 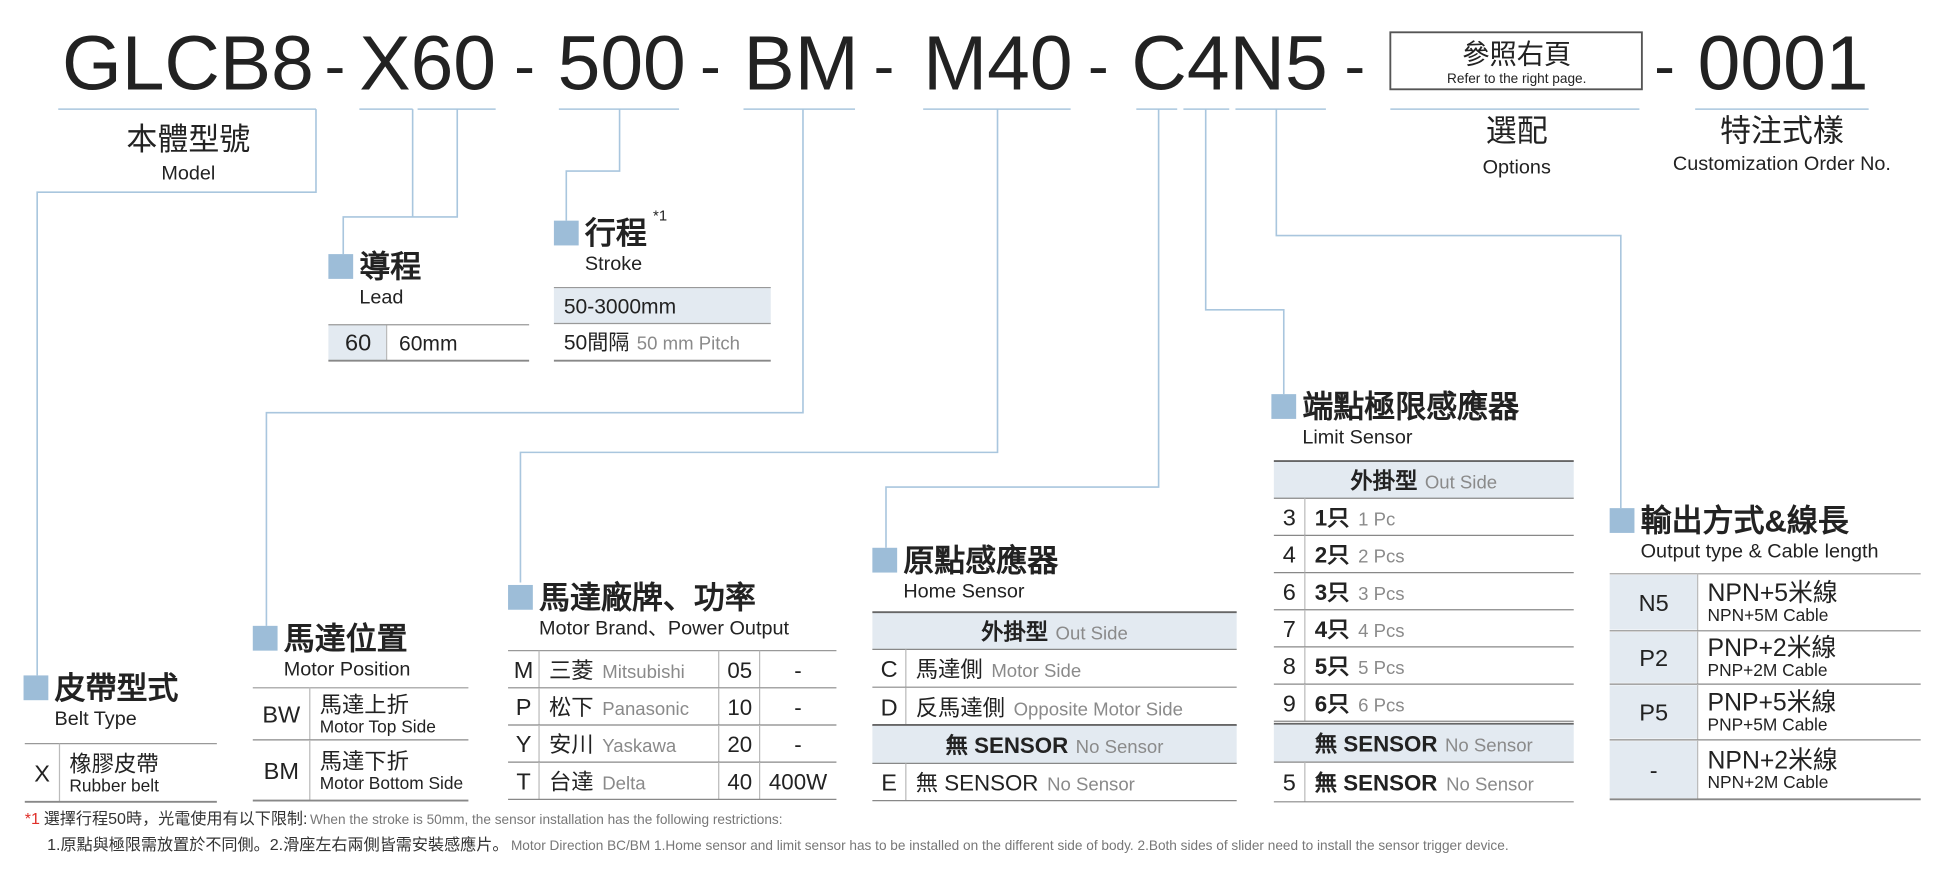 I want to click on row-label-part: Panasonic, so click(x=645, y=708).